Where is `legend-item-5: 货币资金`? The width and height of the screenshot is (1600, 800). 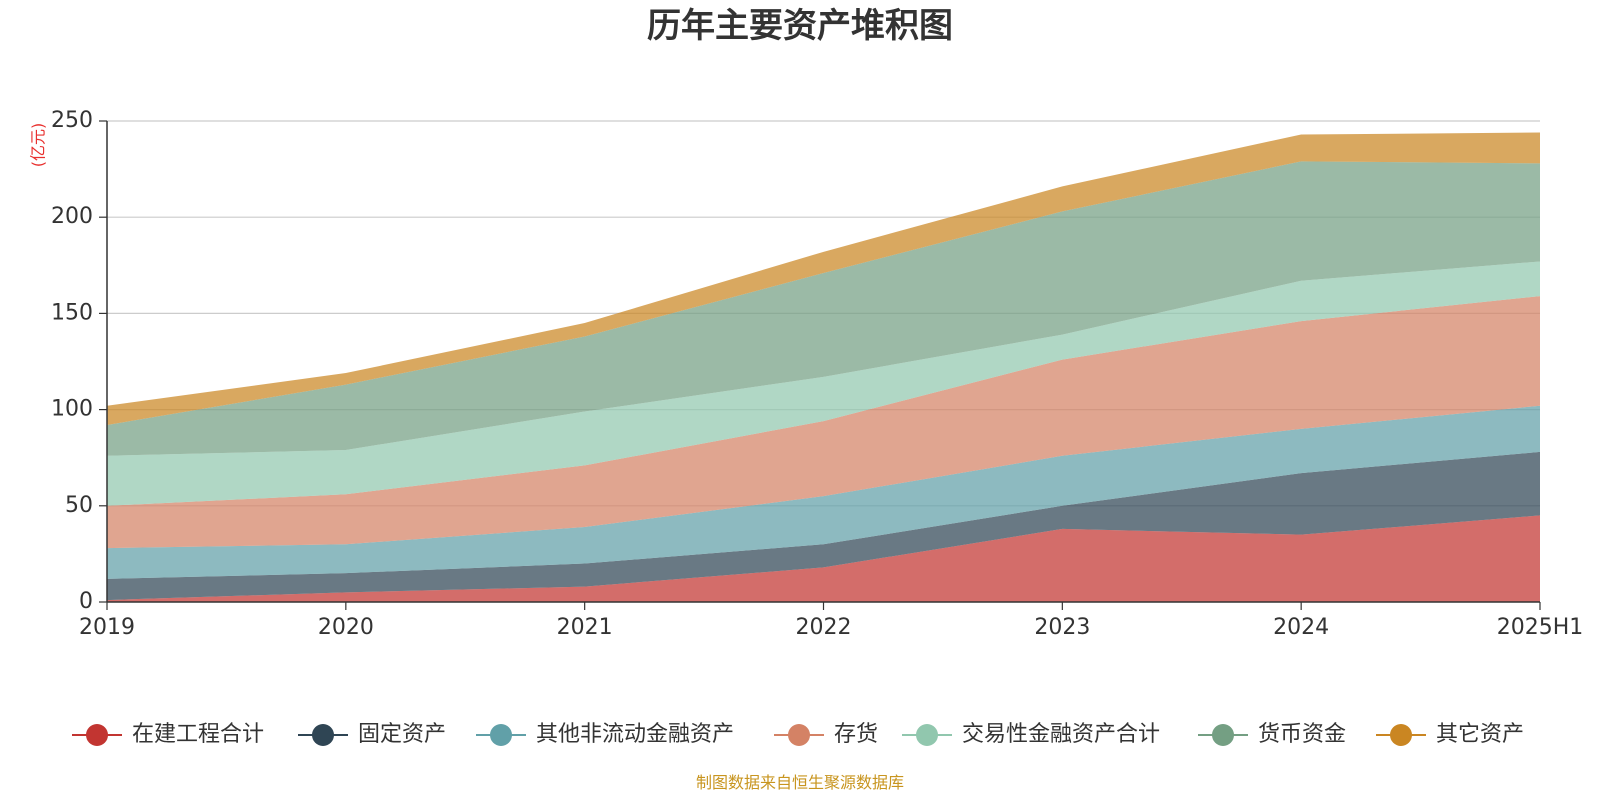
legend-item-5: 货币资金 is located at coordinates (1272, 734).